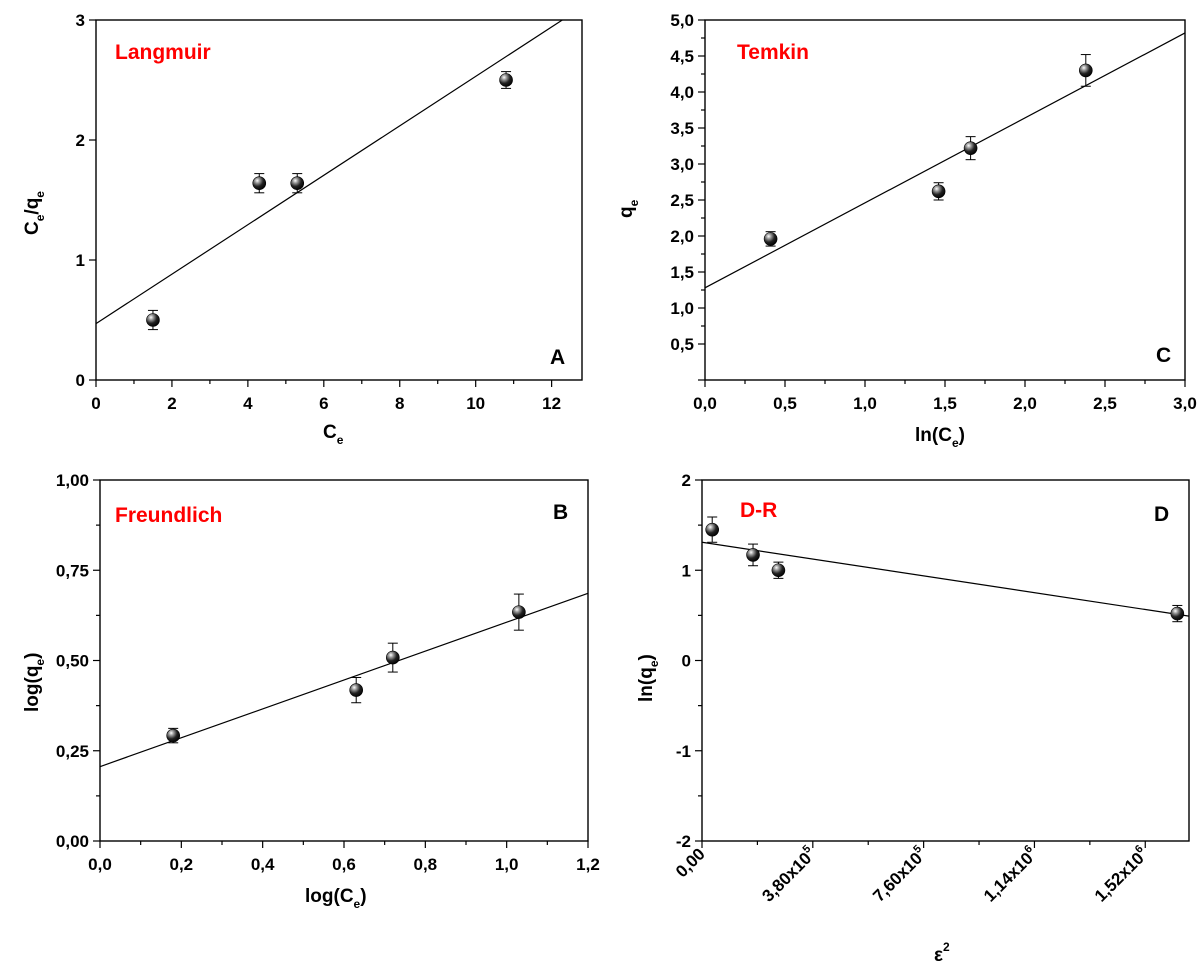  Describe the element at coordinates (1025, 403) in the screenshot. I see `temkin-x-tick-label: 2,0` at that location.